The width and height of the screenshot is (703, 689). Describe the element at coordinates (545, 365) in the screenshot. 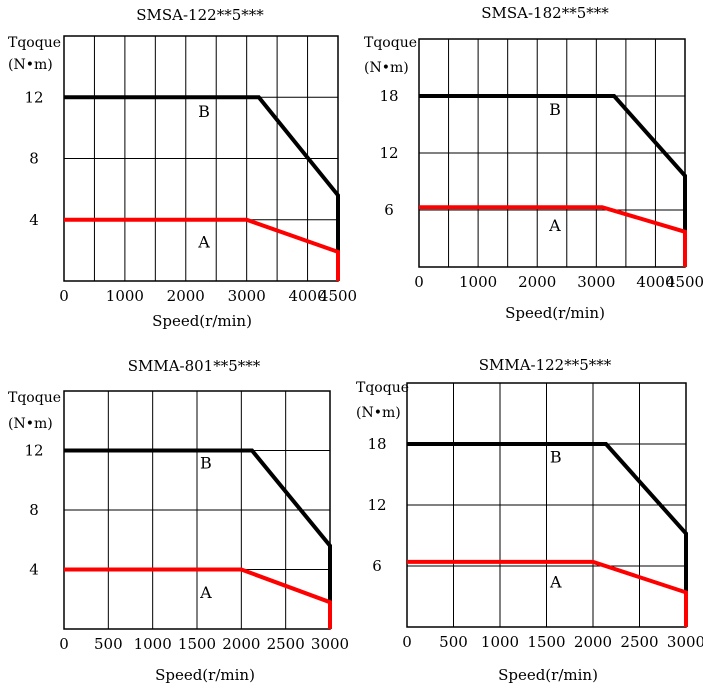

I see `chart-title: SMMA-122**5***` at that location.